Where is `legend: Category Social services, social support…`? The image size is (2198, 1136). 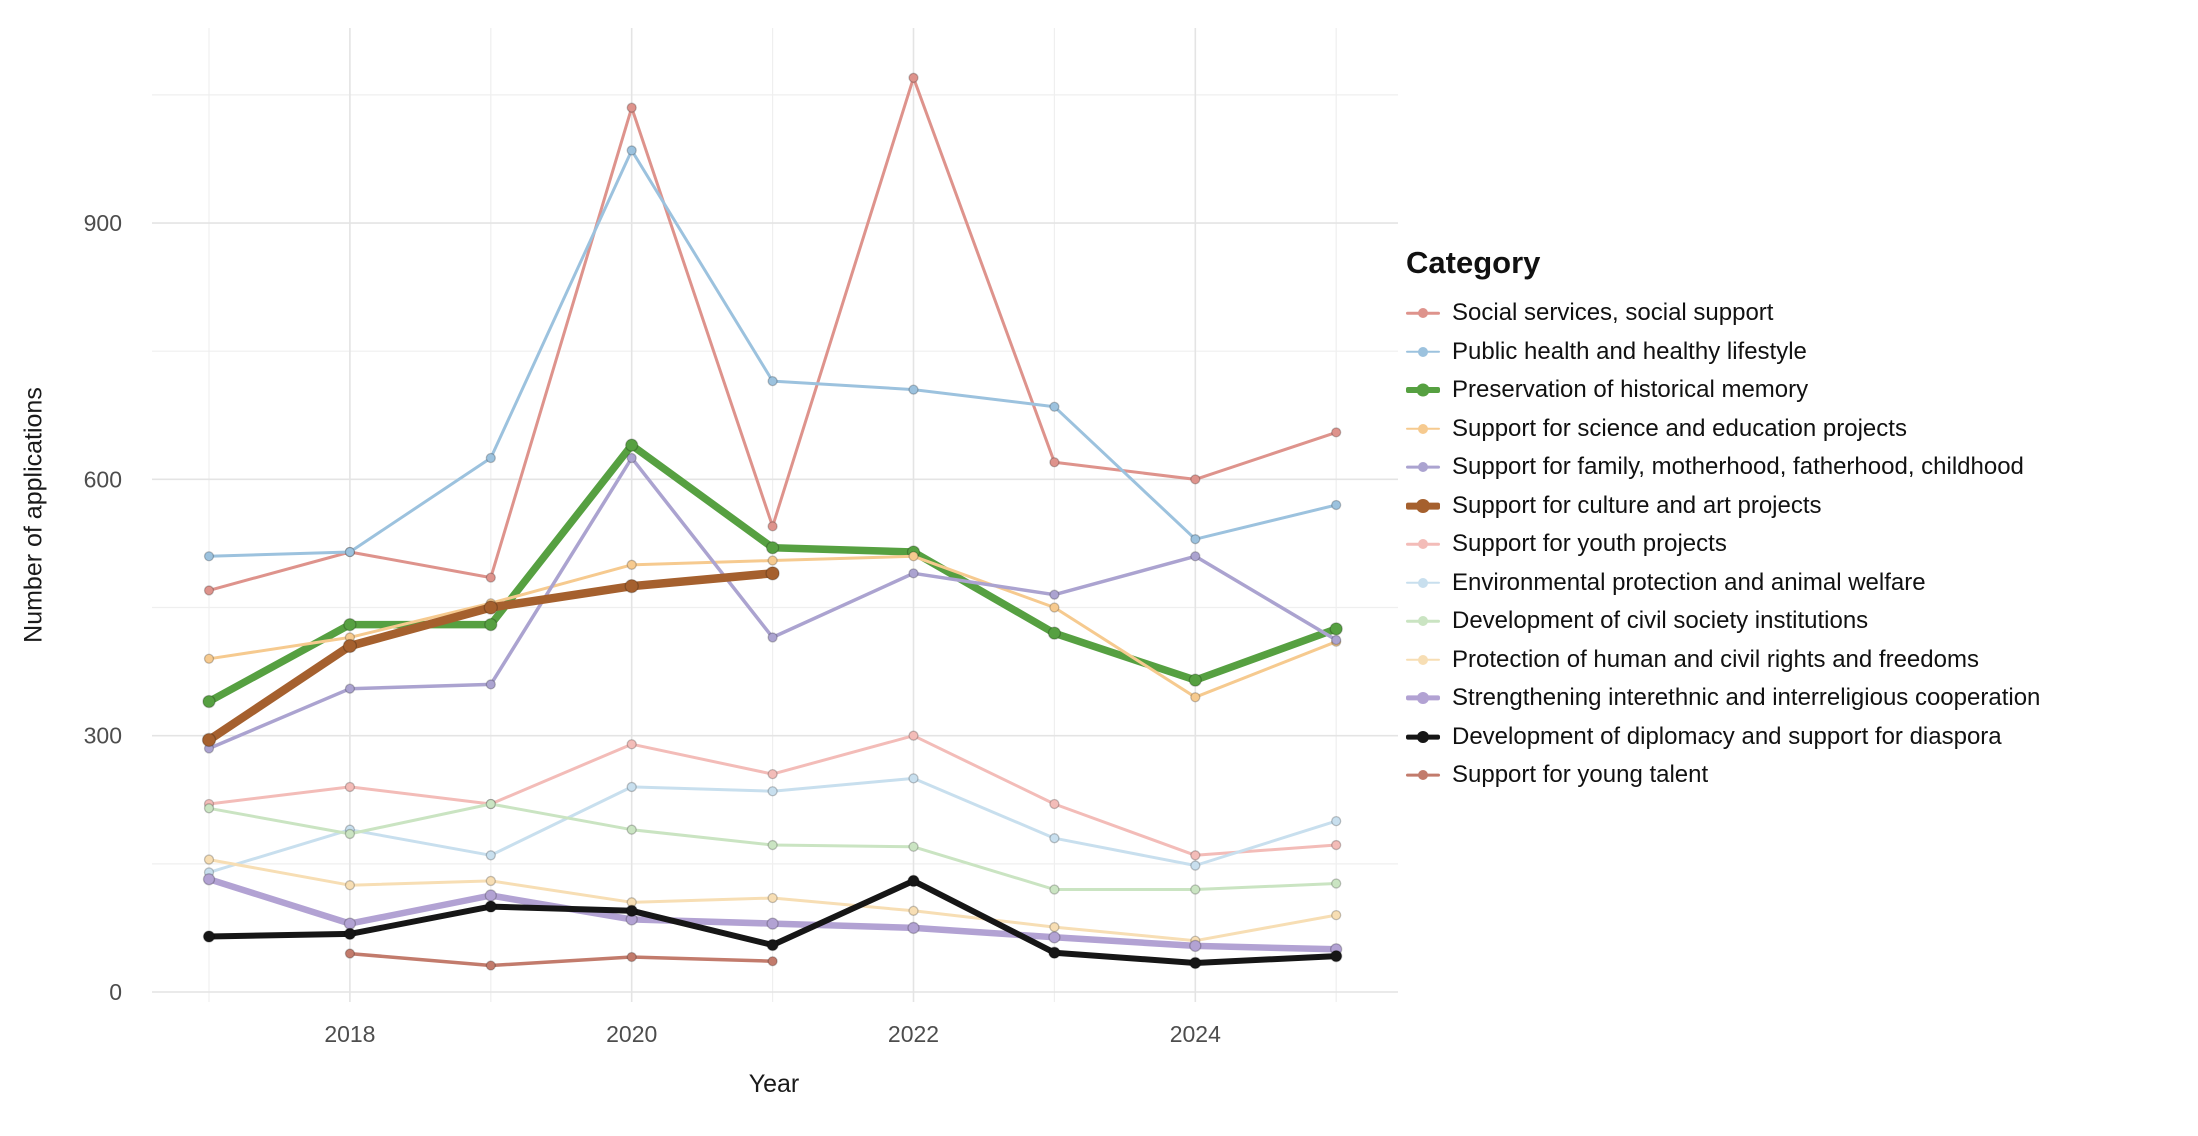
legend: Category Social services, social support… is located at coordinates (1723, 520).